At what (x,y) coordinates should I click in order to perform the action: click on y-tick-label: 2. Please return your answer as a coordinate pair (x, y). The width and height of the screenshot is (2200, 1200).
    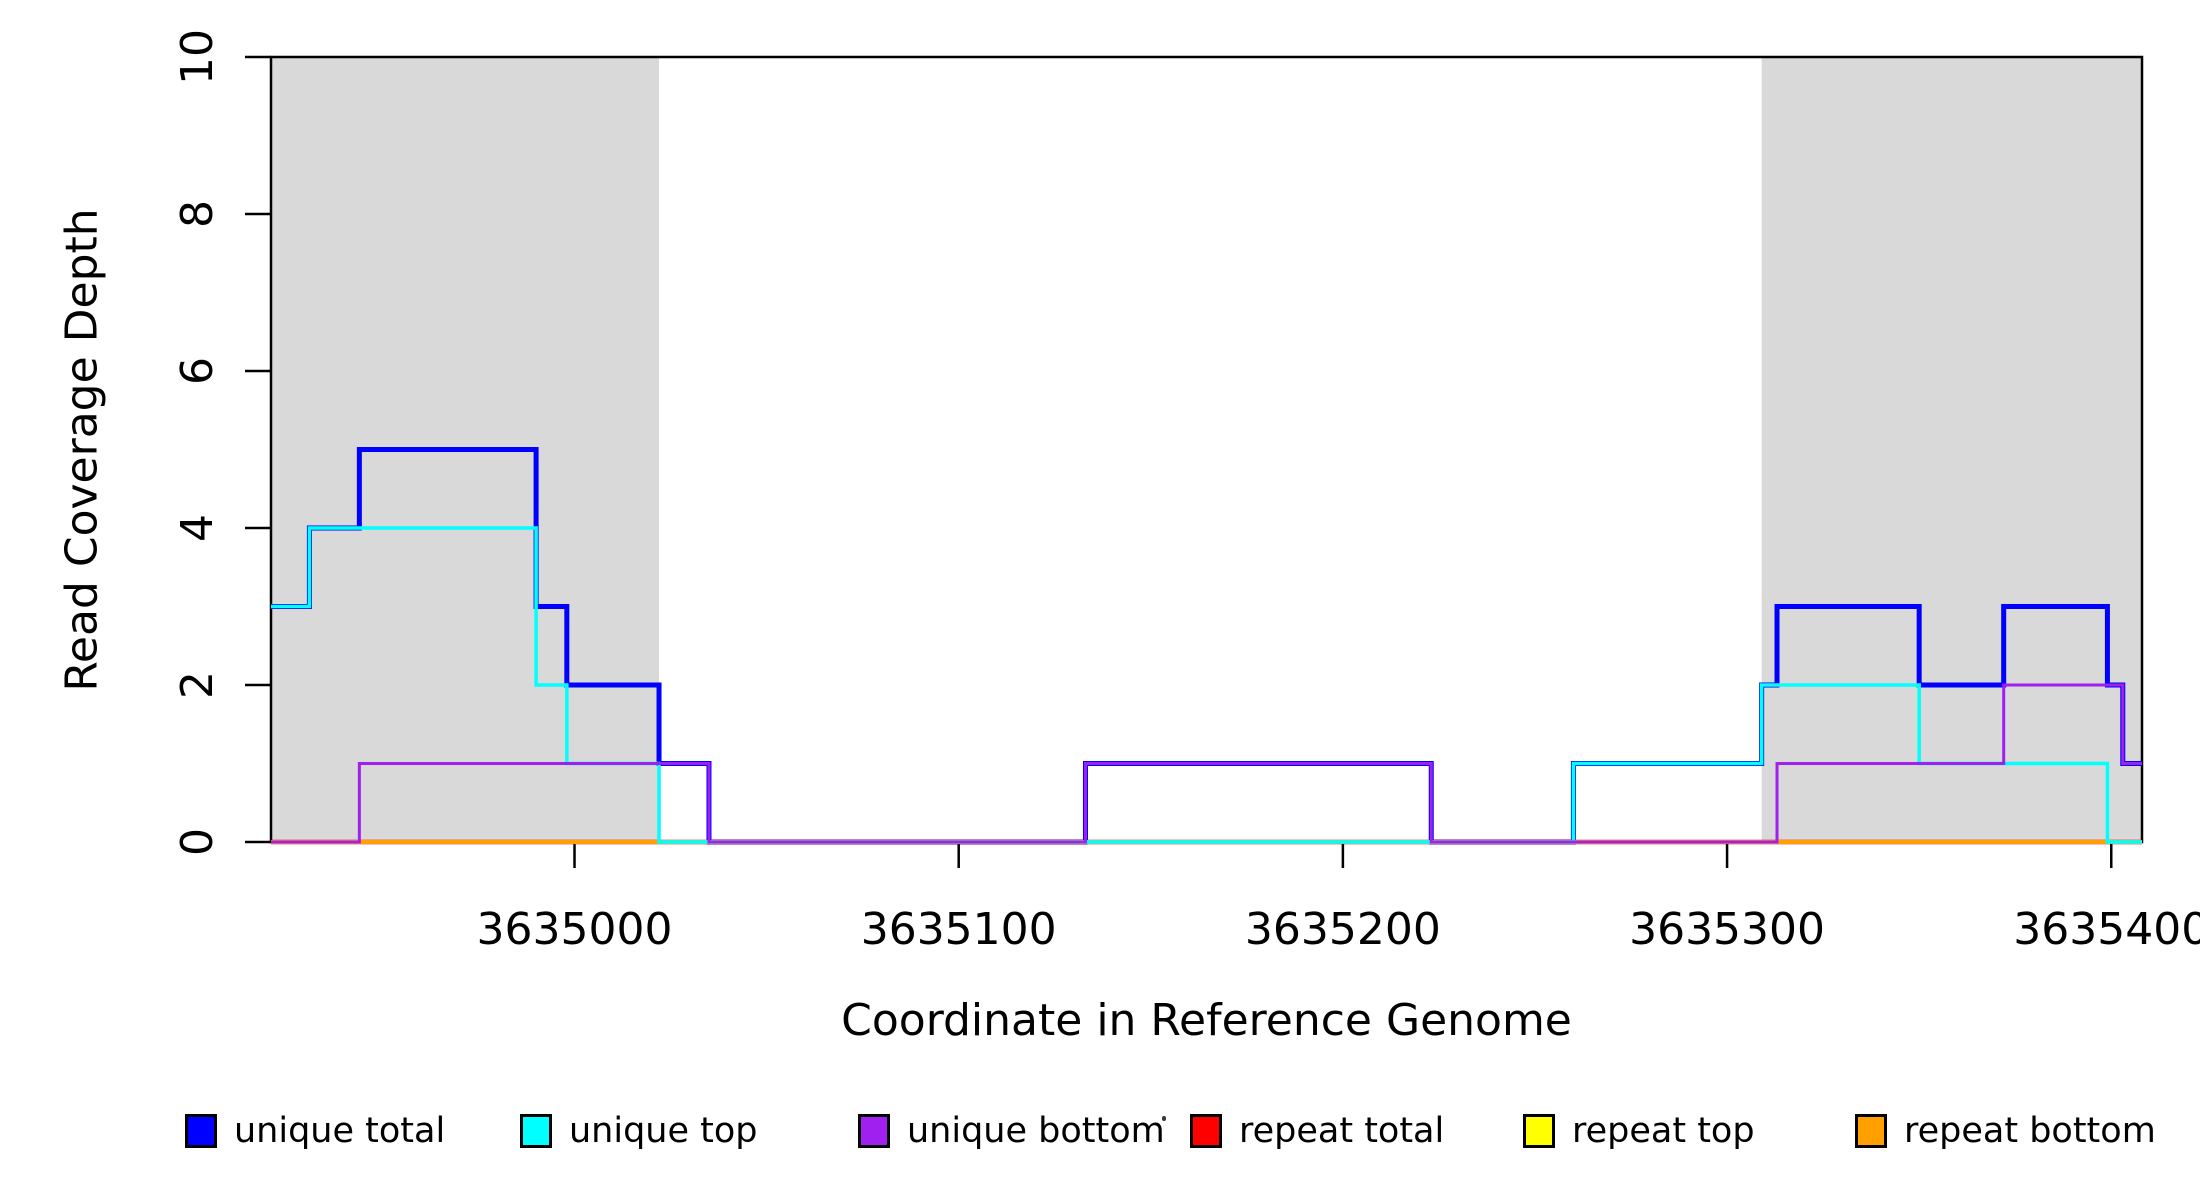
    Looking at the image, I should click on (197, 685).